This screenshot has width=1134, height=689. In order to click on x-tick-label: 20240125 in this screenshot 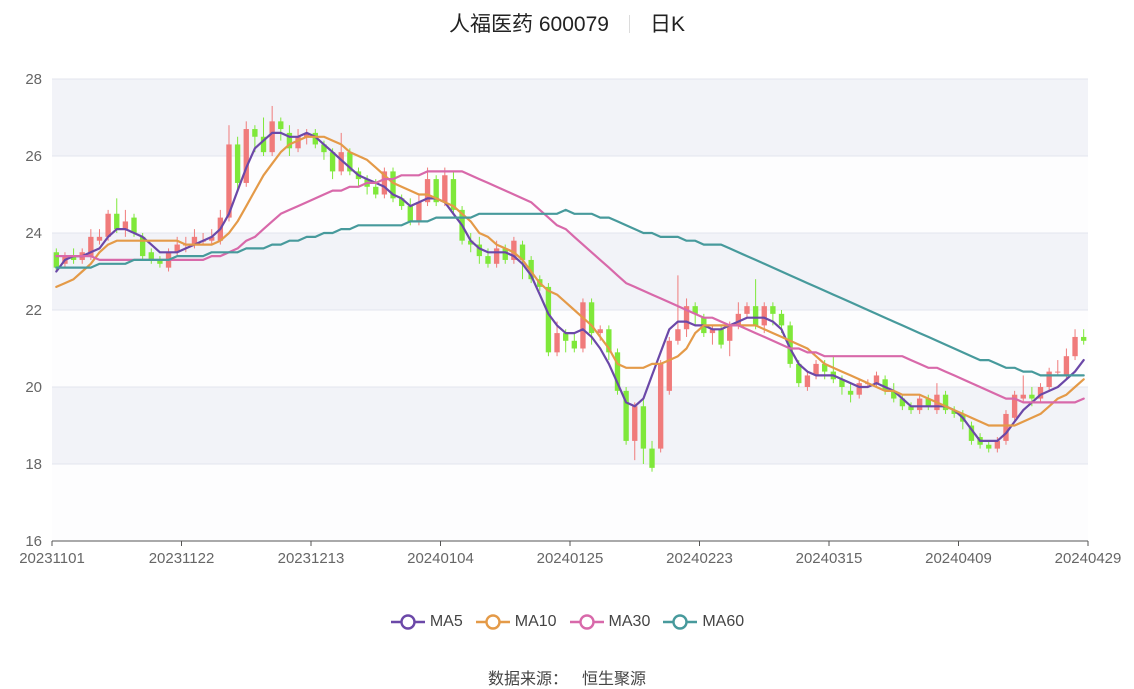, I will do `click(570, 558)`.